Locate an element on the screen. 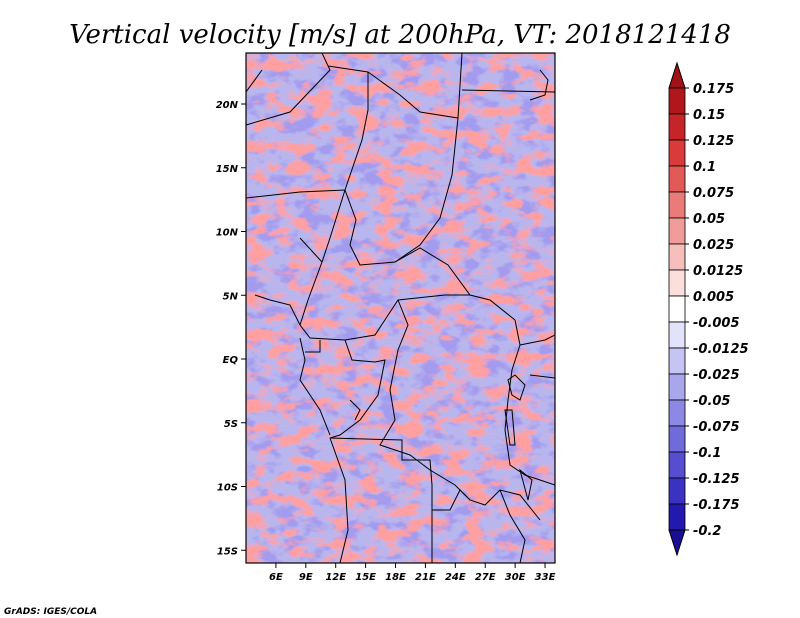 The image size is (800, 618). colorbar-label: -0.125 is located at coordinates (716, 479).